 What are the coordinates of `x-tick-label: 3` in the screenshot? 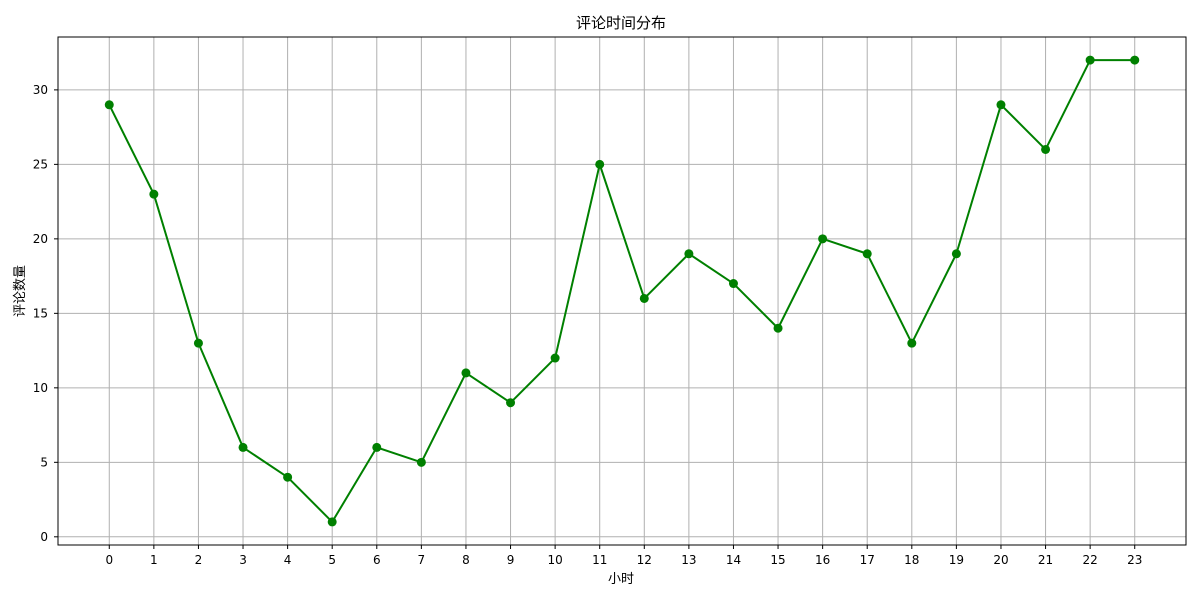 It's located at (243, 560).